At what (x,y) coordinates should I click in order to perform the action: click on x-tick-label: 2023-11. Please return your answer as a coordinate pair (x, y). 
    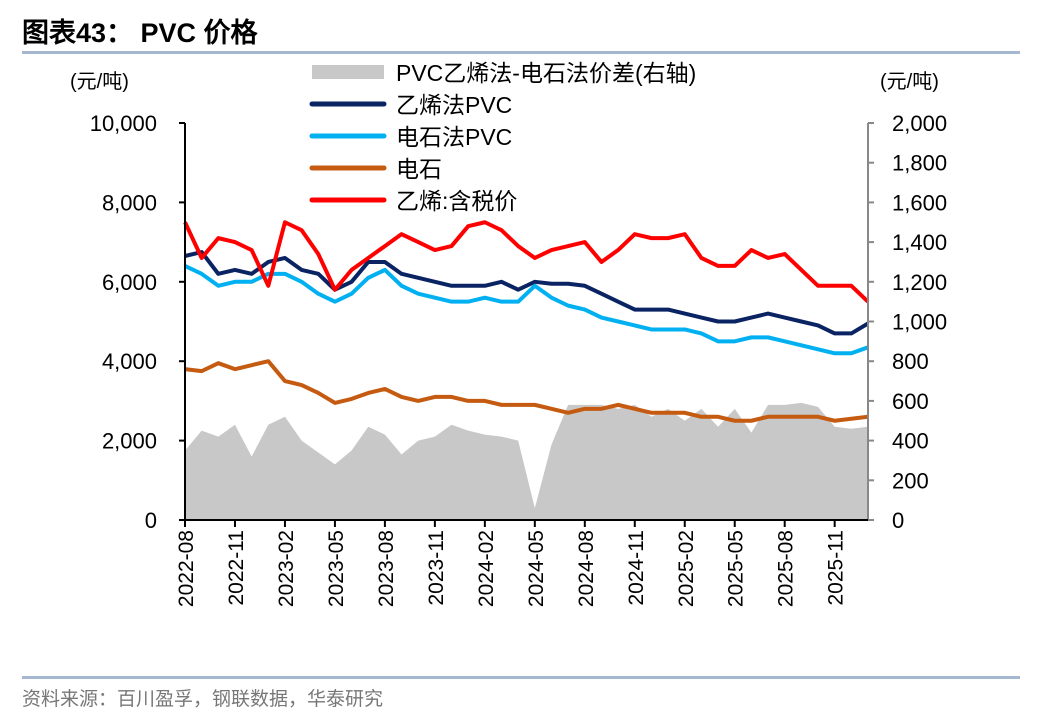
    Looking at the image, I should click on (436, 568).